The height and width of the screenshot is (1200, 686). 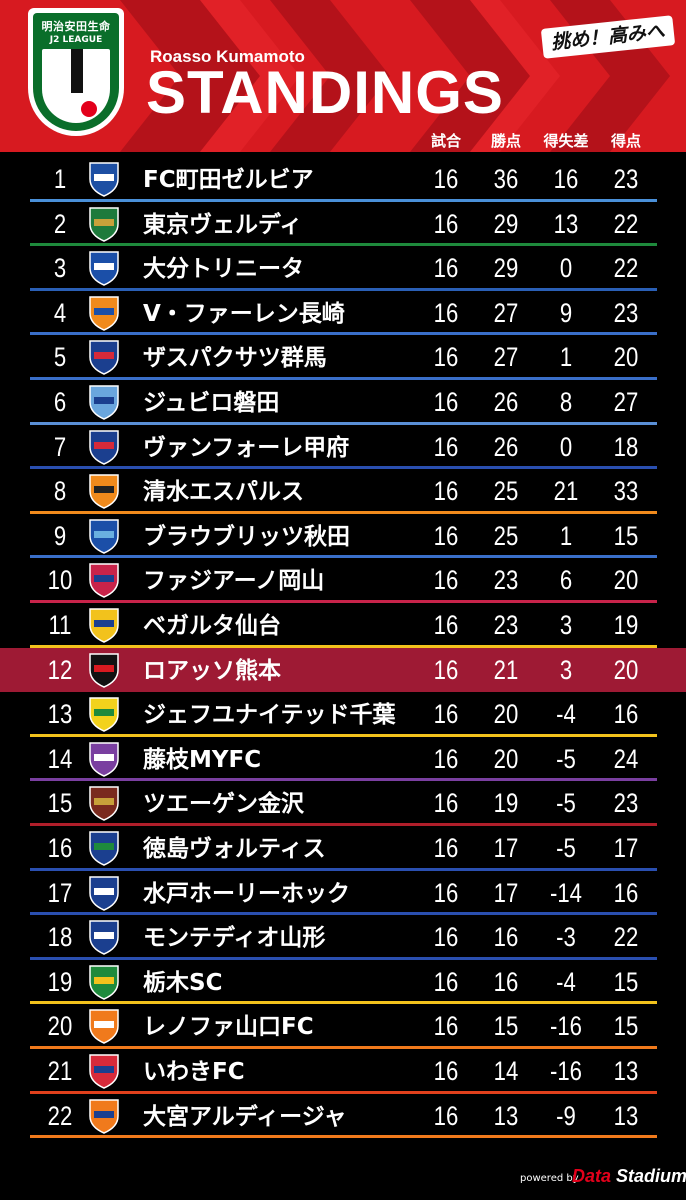 I want to click on points-cell: 29, so click(x=506, y=268).